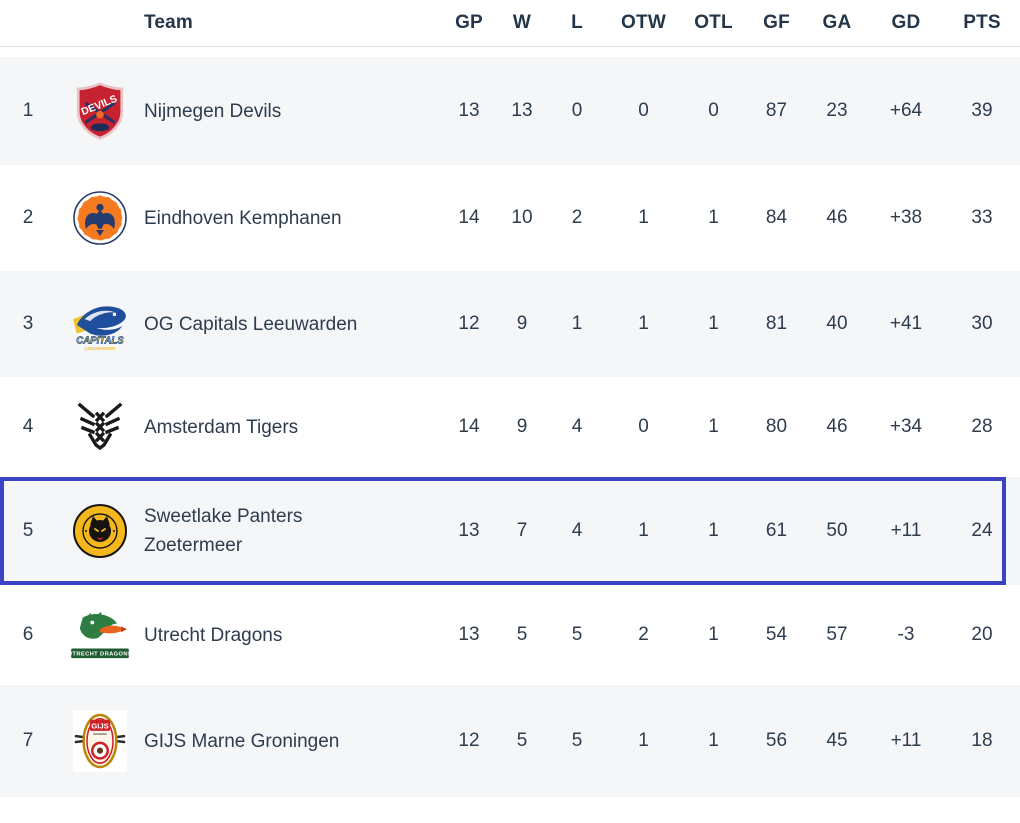 This screenshot has width=1020, height=823. What do you see at coordinates (100, 531) in the screenshot?
I see `sweetlake-panters-zoetermeer-logo` at bounding box center [100, 531].